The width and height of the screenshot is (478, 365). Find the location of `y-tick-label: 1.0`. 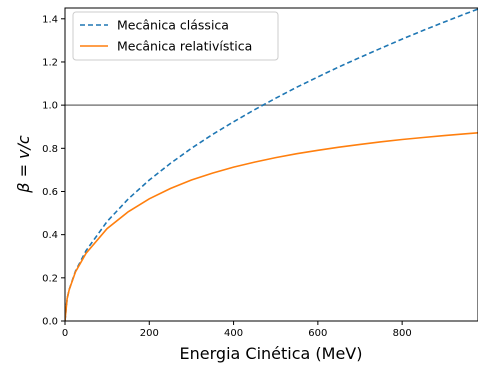

y-tick-label: 1.0 is located at coordinates (50, 106).